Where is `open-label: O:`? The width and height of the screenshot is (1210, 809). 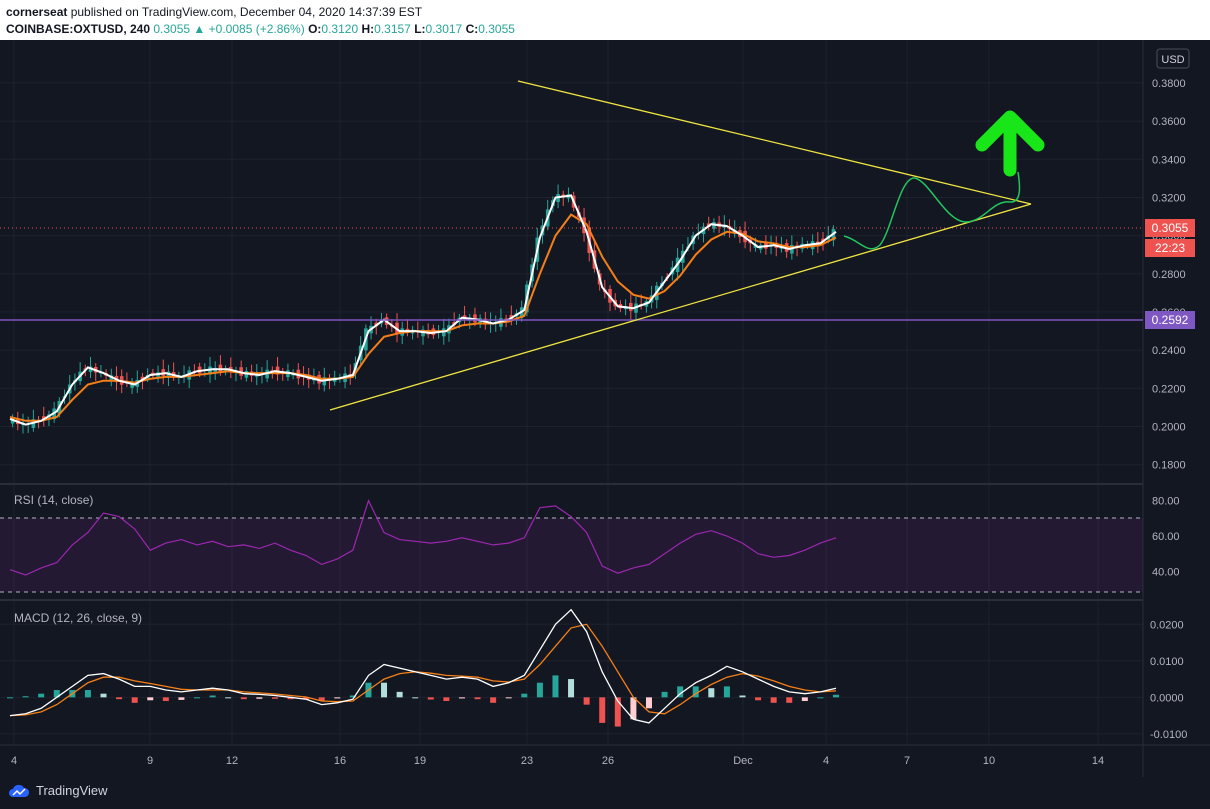 open-label: O: is located at coordinates (315, 29).